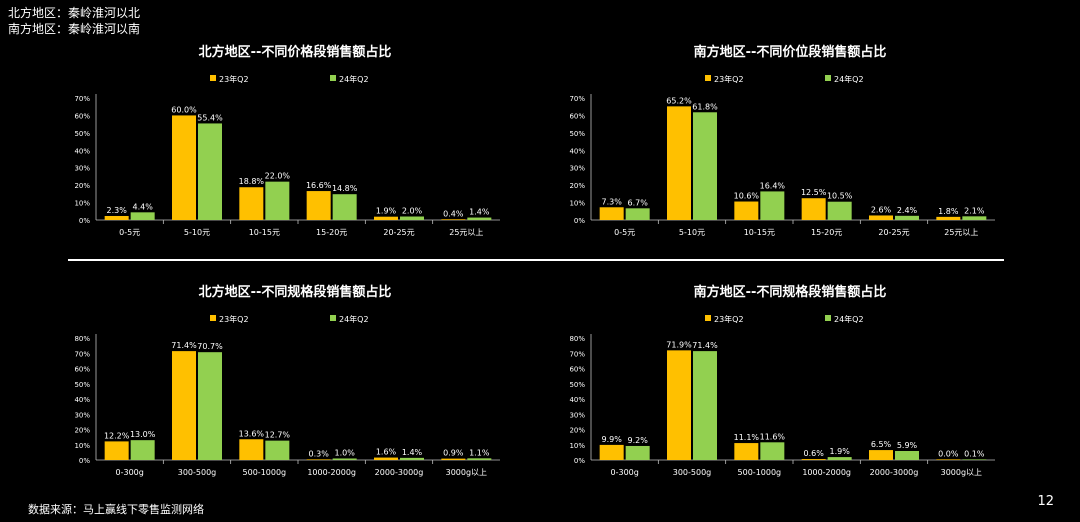 This screenshot has height=522, width=1080. What do you see at coordinates (907, 210) in the screenshot?
I see `data-label-2-4: 2.4%` at bounding box center [907, 210].